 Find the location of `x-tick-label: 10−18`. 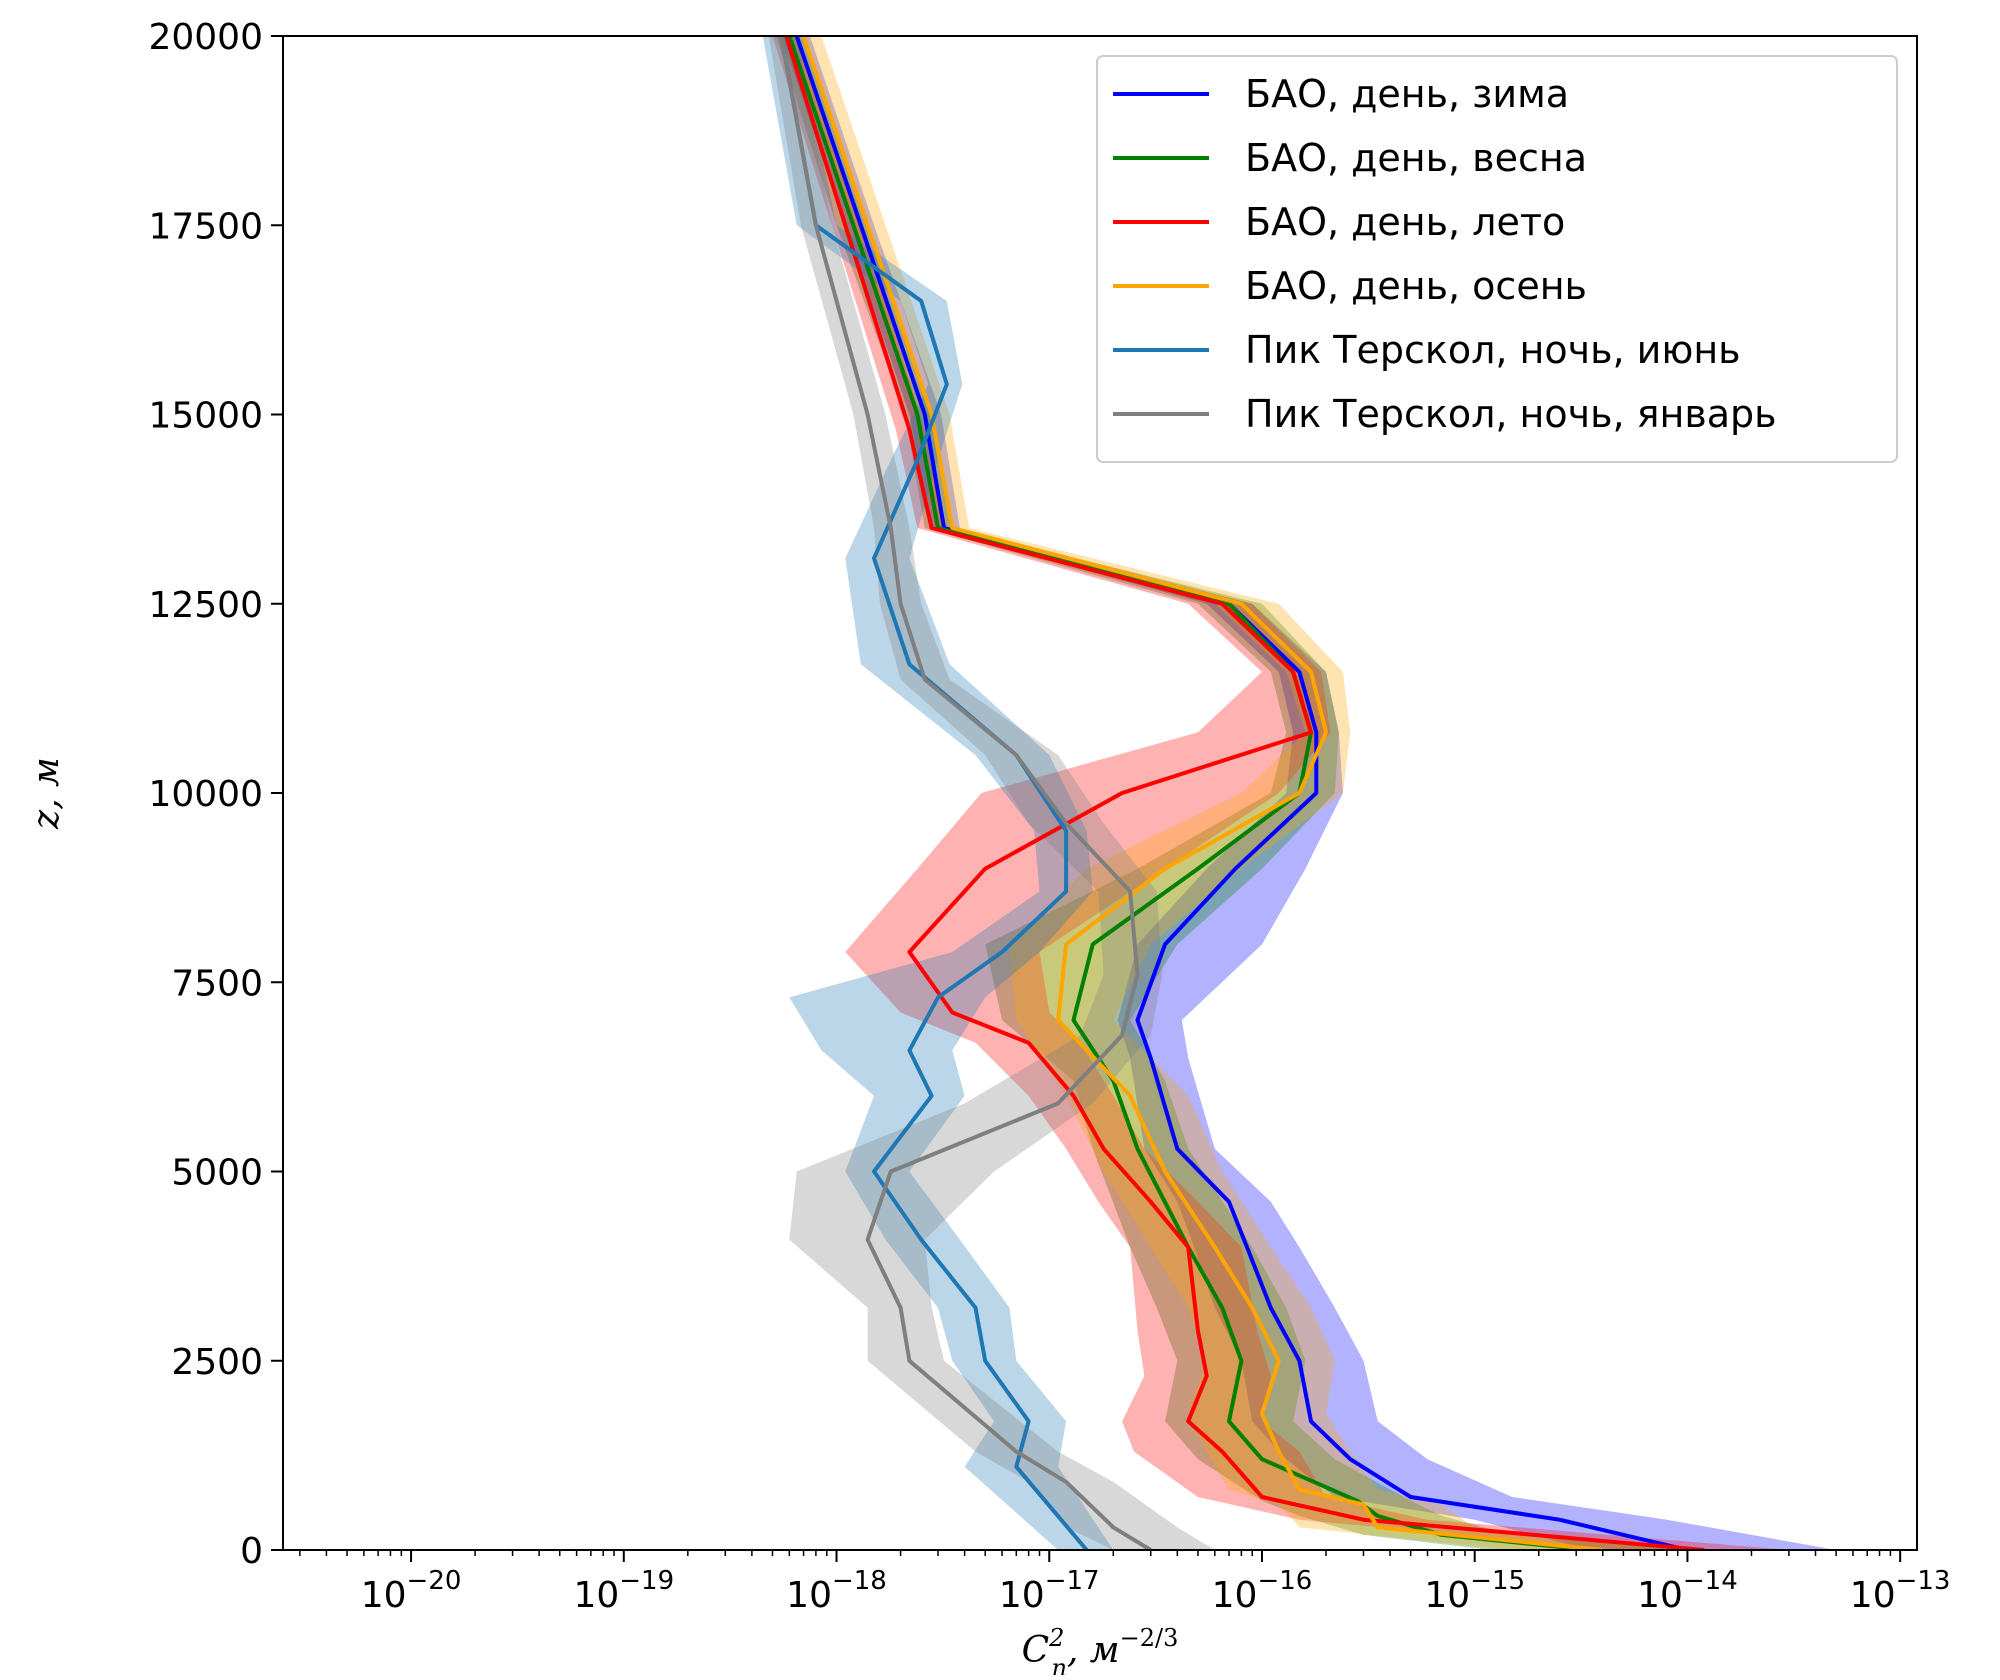

x-tick-label: 10−18 is located at coordinates (836, 1591).